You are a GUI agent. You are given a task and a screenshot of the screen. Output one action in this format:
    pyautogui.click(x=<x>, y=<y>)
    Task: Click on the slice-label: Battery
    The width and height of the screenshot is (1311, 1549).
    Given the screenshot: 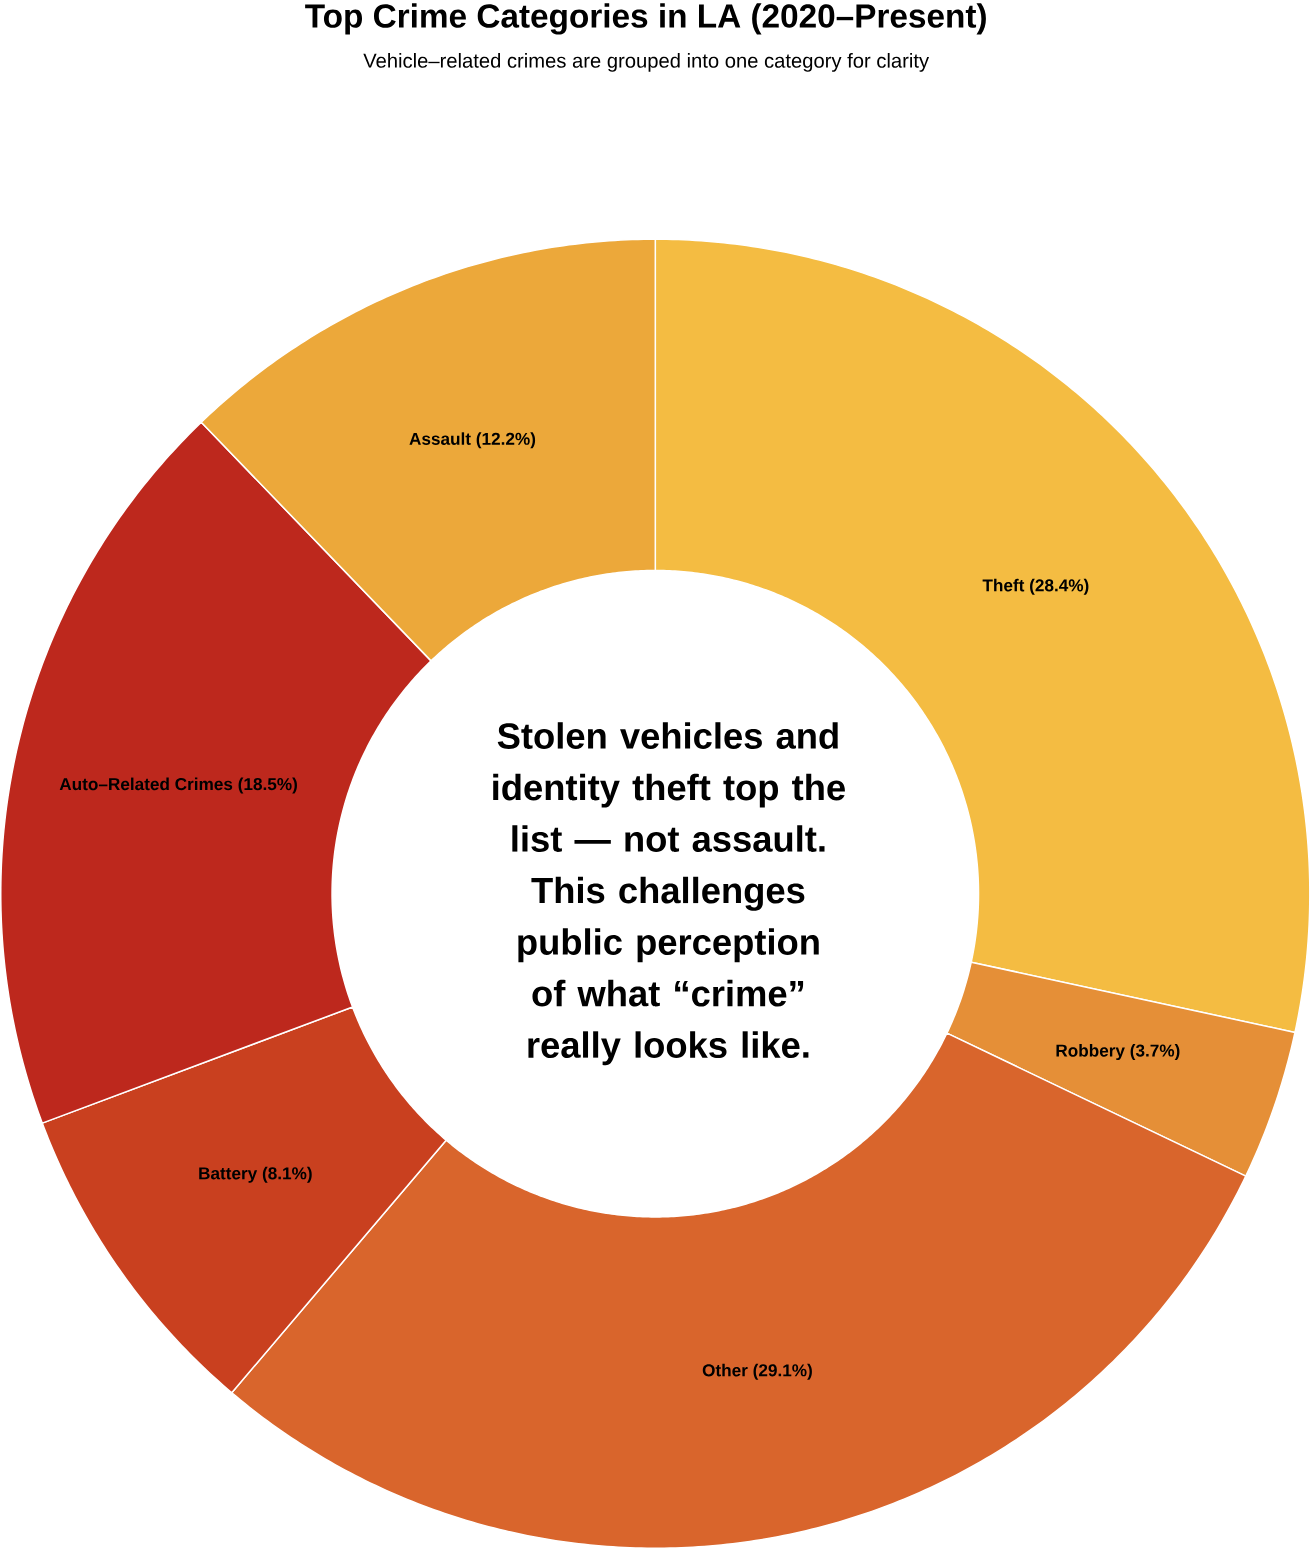 What is the action you would take?
    pyautogui.click(x=228, y=1175)
    